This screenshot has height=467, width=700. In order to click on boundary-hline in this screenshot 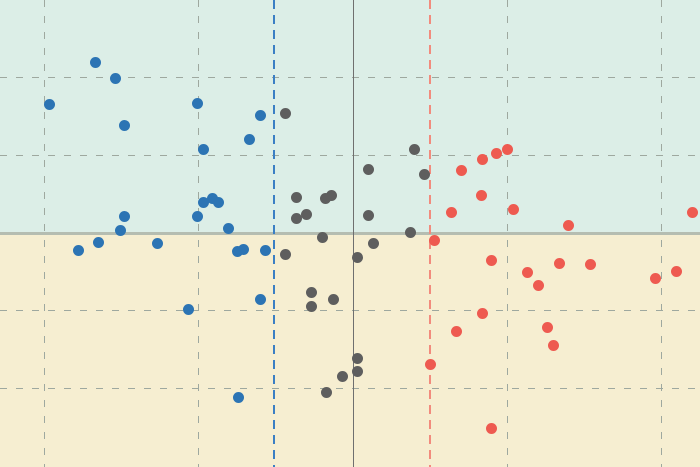, I will do `click(350, 233)`.